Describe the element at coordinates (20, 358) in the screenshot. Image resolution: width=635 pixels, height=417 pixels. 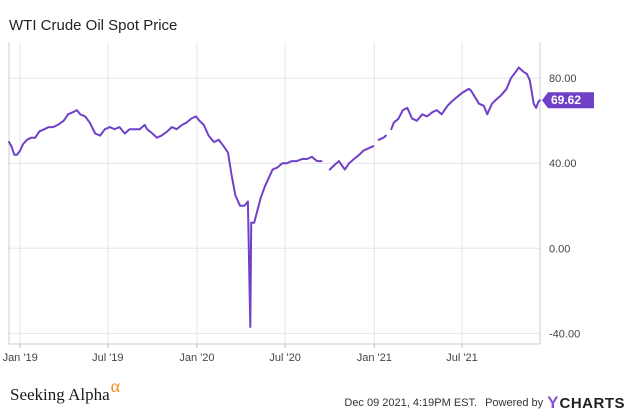
I see `x-tick-label: Jan '19` at that location.